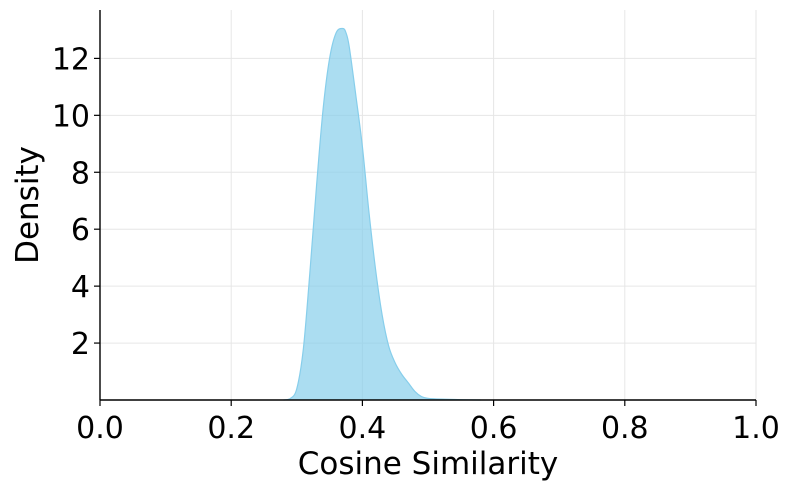  Describe the element at coordinates (231, 428) in the screenshot. I see `x-tick-label: 0.2` at that location.